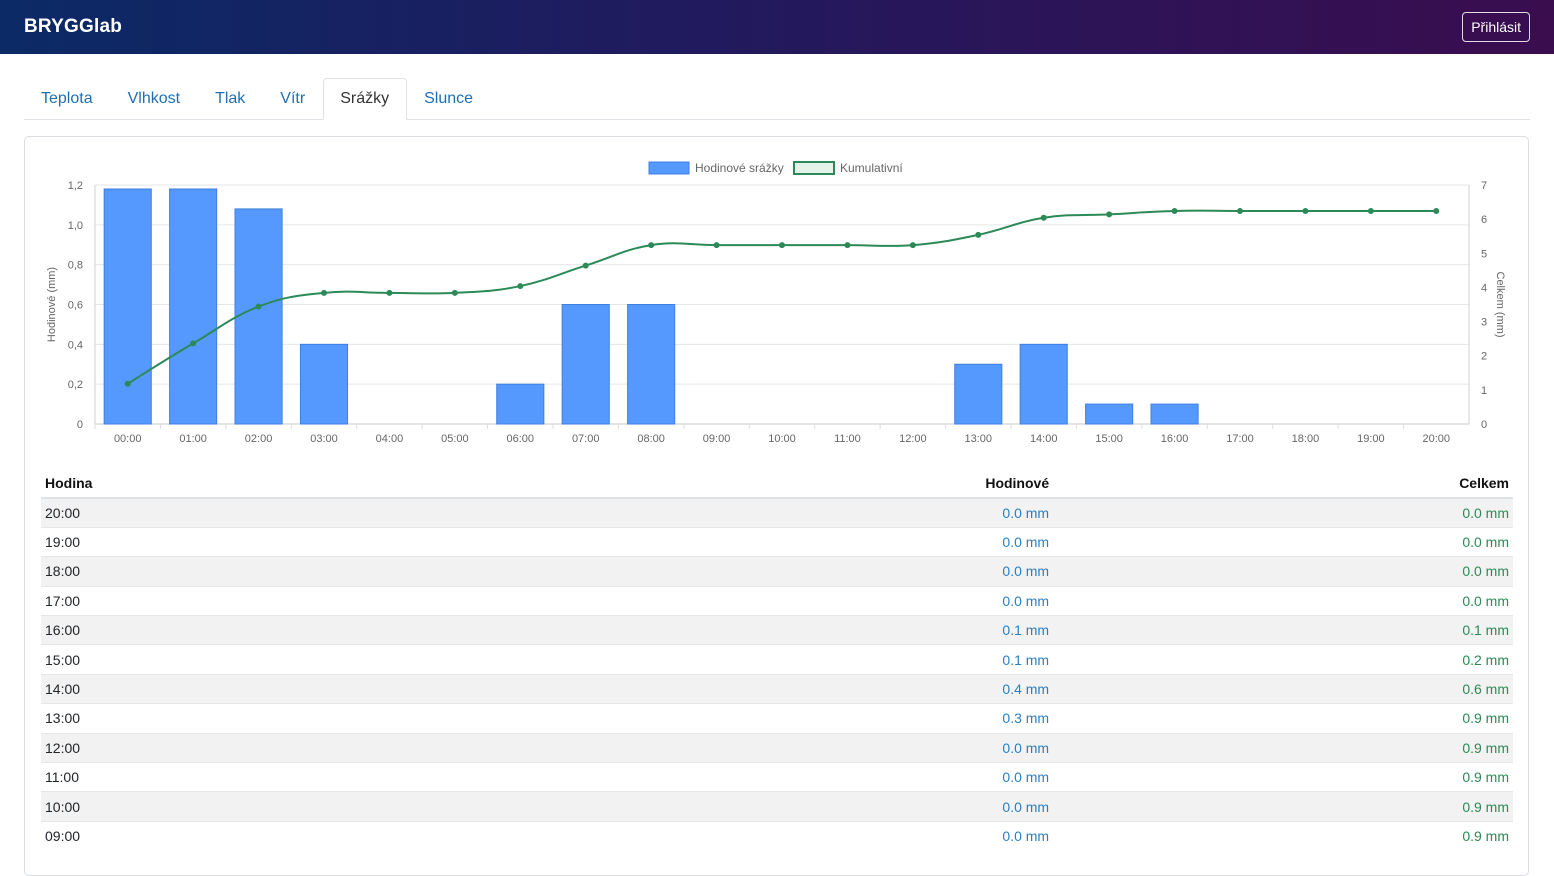  Describe the element at coordinates (1283, 688) in the screenshot. I see `cell-total: 0.6 mm` at that location.